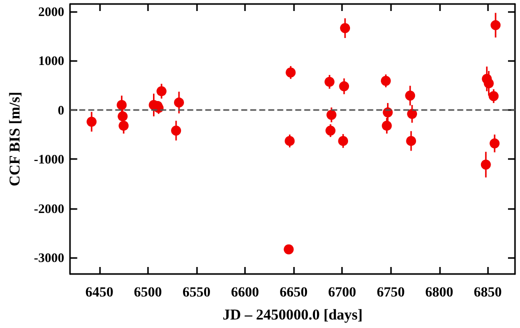 The width and height of the screenshot is (520, 328). Describe the element at coordinates (49, 159) in the screenshot. I see `y-tick-label: -1000` at that location.